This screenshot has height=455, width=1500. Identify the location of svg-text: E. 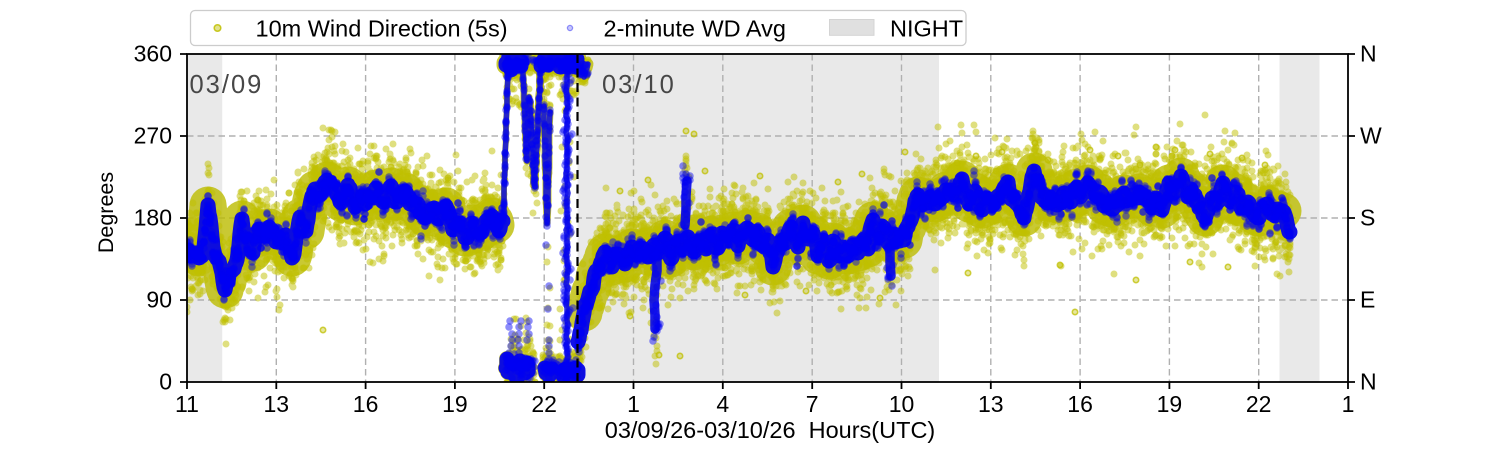
(1367, 300).